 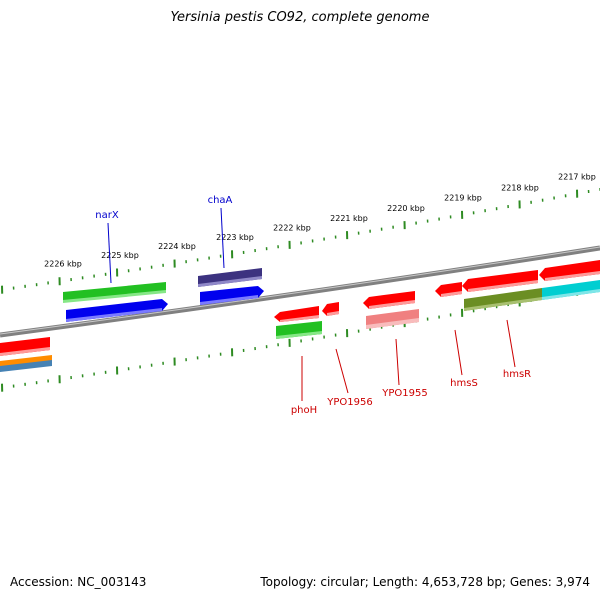 I want to click on page-title: Yersinia pestis CO92, complete genome, so click(x=300, y=17).